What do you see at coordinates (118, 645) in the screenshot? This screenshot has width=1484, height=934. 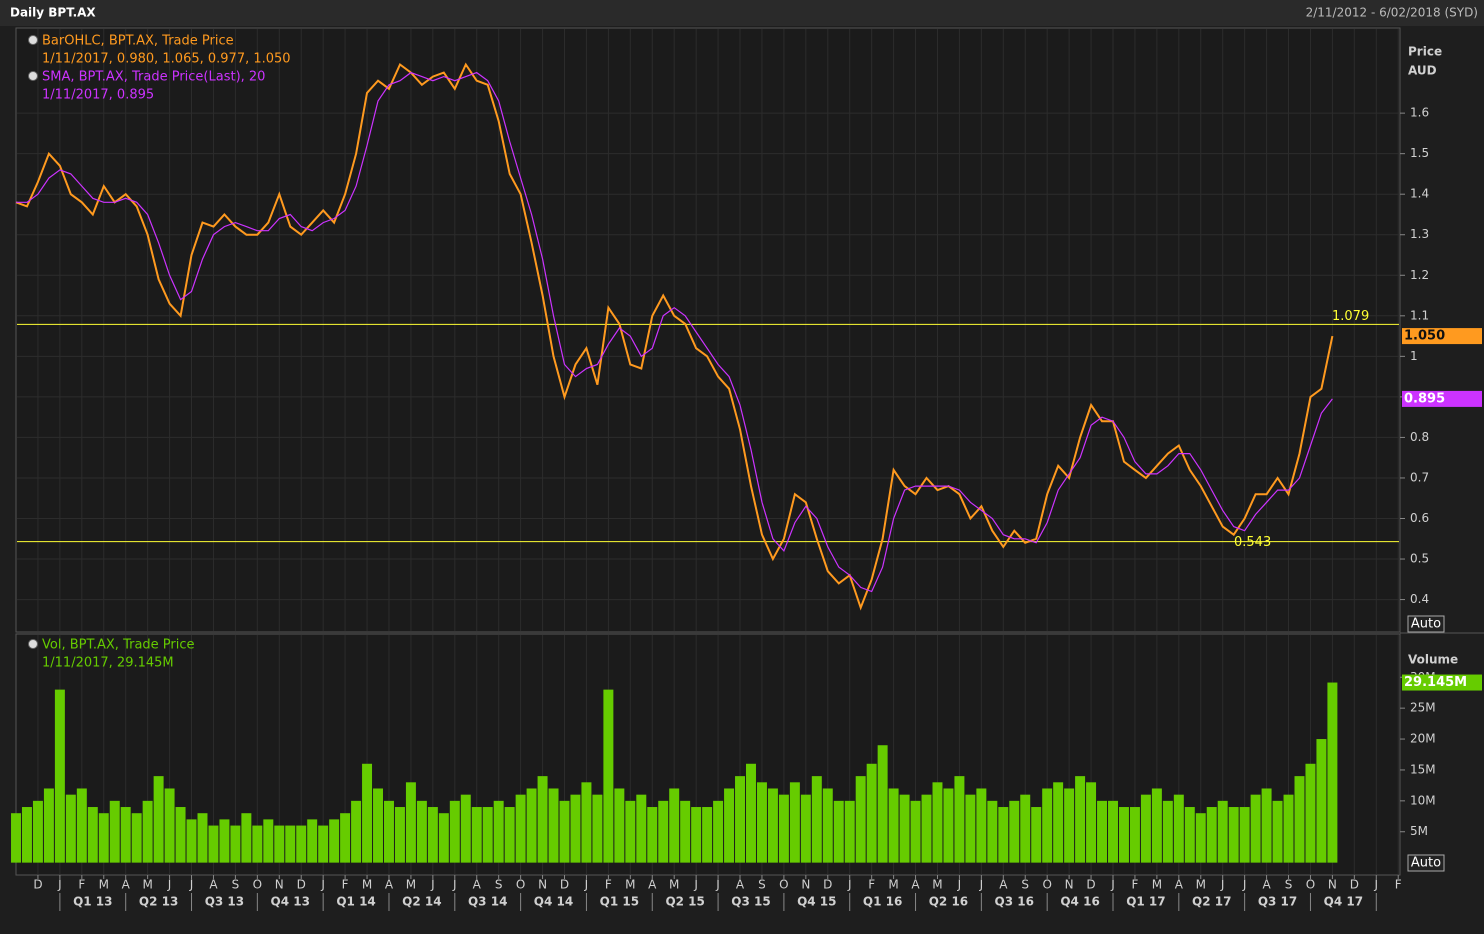 I see `legend-name: Vol, BPT.AX, Trade Price` at bounding box center [118, 645].